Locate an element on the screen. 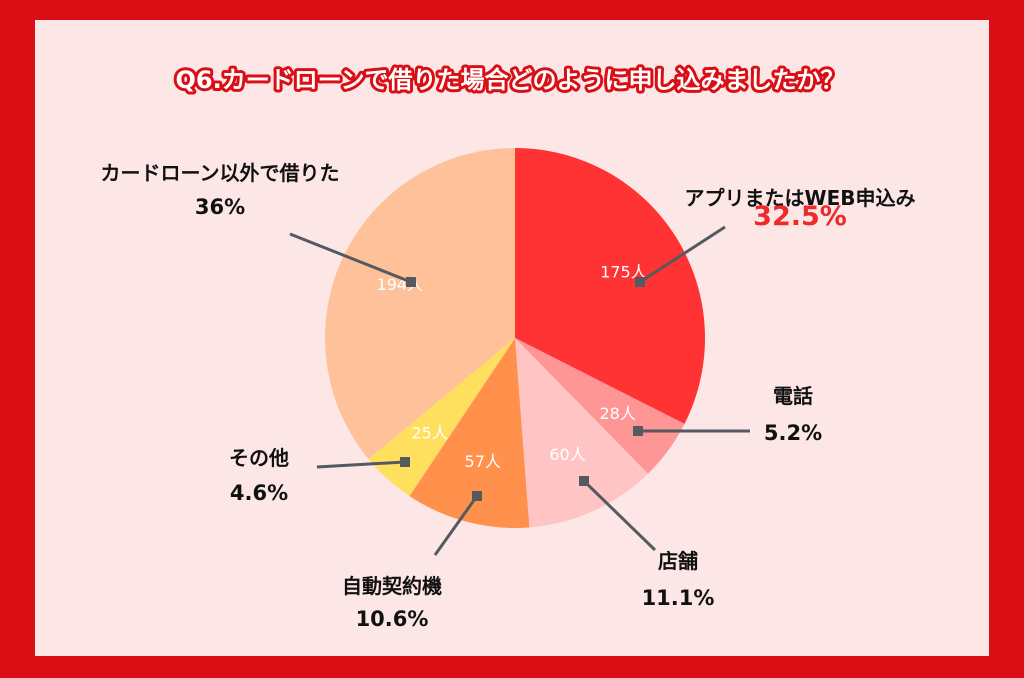 Image resolution: width=1024 pixels, height=678 pixels. slice-count-label: 60人 is located at coordinates (567, 454).